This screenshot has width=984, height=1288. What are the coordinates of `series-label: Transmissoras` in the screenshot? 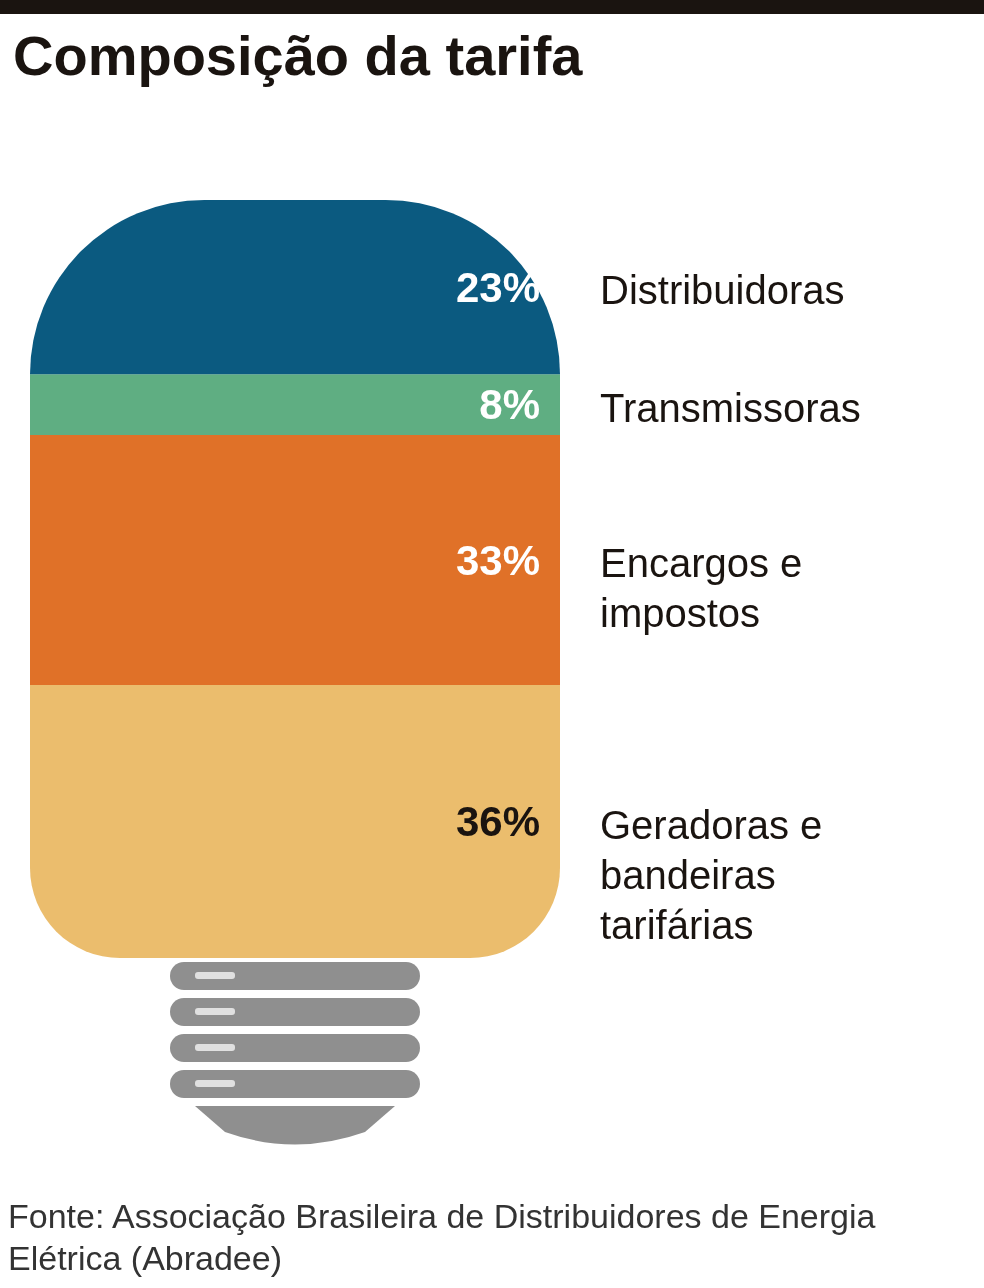 It's located at (730, 407).